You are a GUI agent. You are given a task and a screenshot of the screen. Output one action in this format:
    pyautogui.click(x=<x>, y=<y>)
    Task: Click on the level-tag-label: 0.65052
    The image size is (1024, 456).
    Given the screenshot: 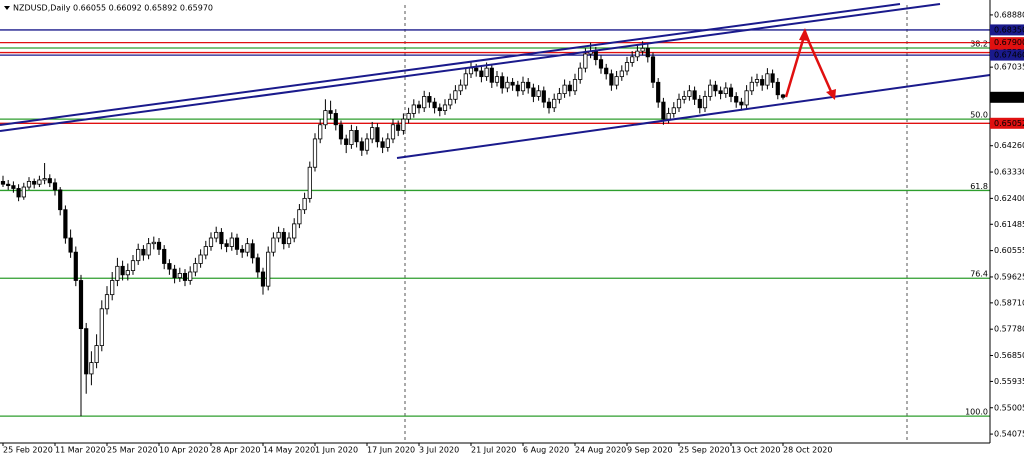 What is the action you would take?
    pyautogui.click(x=1009, y=123)
    